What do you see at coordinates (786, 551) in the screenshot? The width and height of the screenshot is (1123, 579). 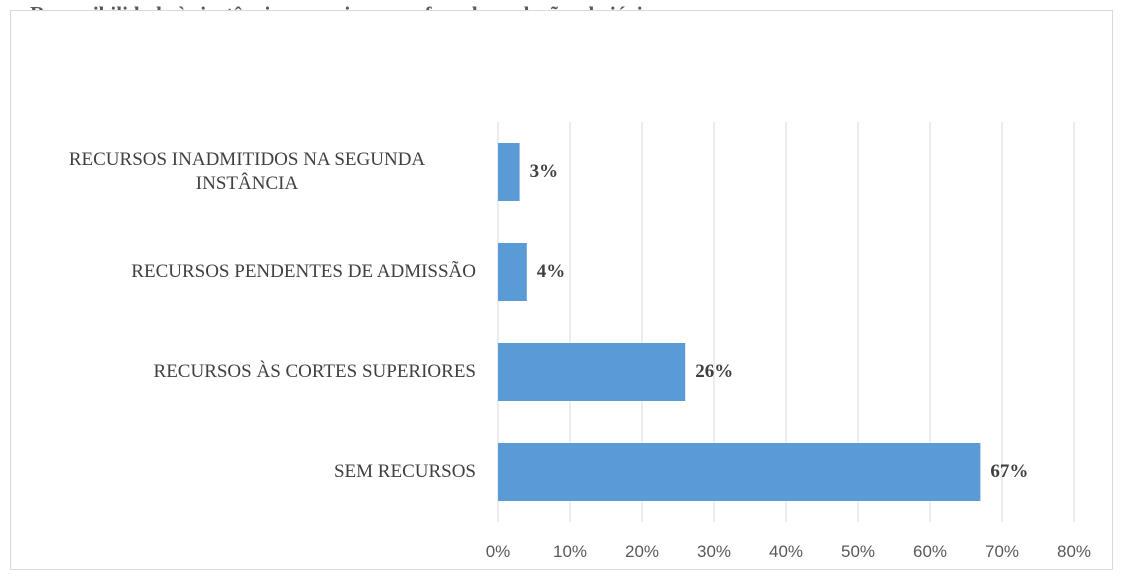 I see `x-tick-label: 40%` at bounding box center [786, 551].